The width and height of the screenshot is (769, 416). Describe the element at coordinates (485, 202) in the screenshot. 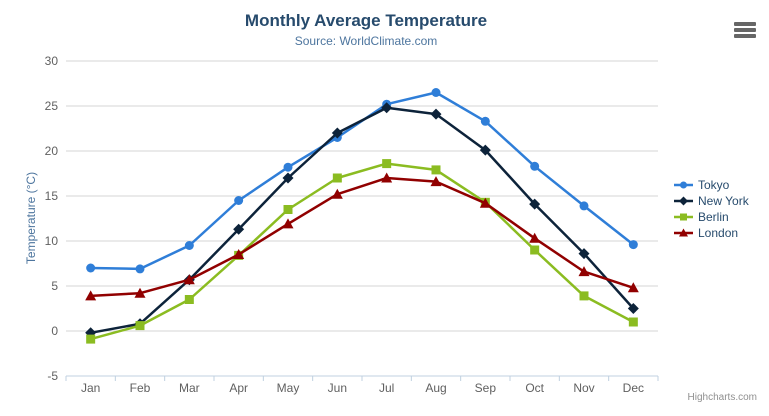

I see `point-london-sep` at that location.